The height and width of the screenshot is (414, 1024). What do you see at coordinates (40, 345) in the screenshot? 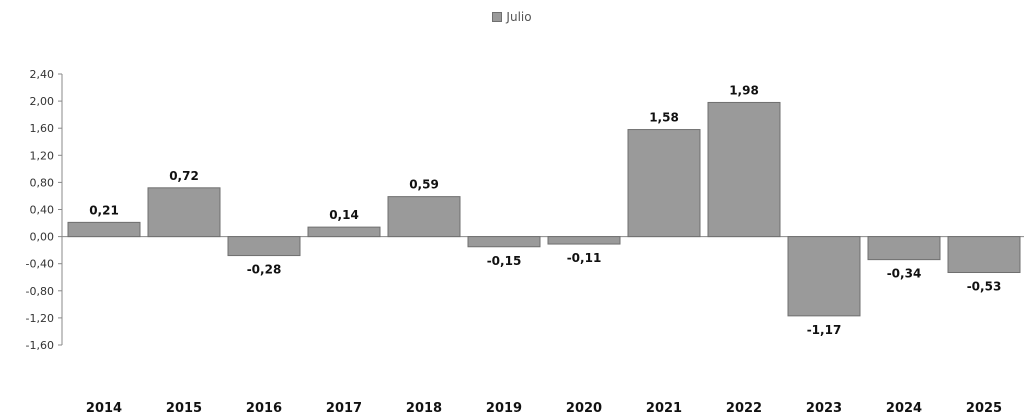
I see `y-tick-label: -1,60` at bounding box center [40, 345].